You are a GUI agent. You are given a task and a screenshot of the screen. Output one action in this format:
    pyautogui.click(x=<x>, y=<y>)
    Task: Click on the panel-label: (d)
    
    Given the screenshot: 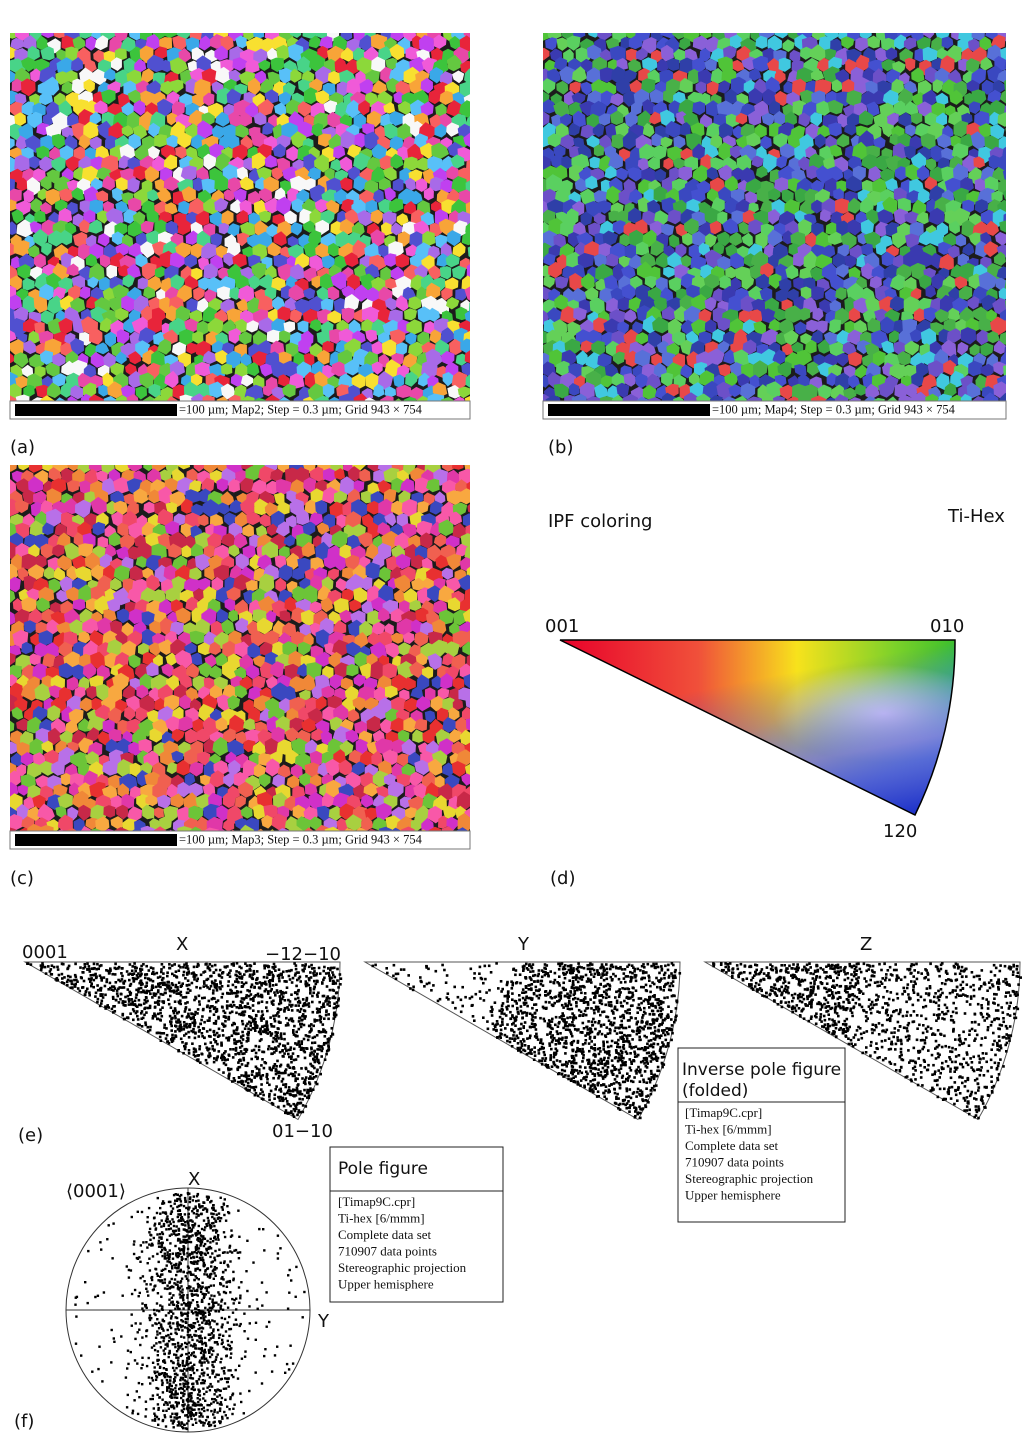 What is the action you would take?
    pyautogui.click(x=562, y=878)
    